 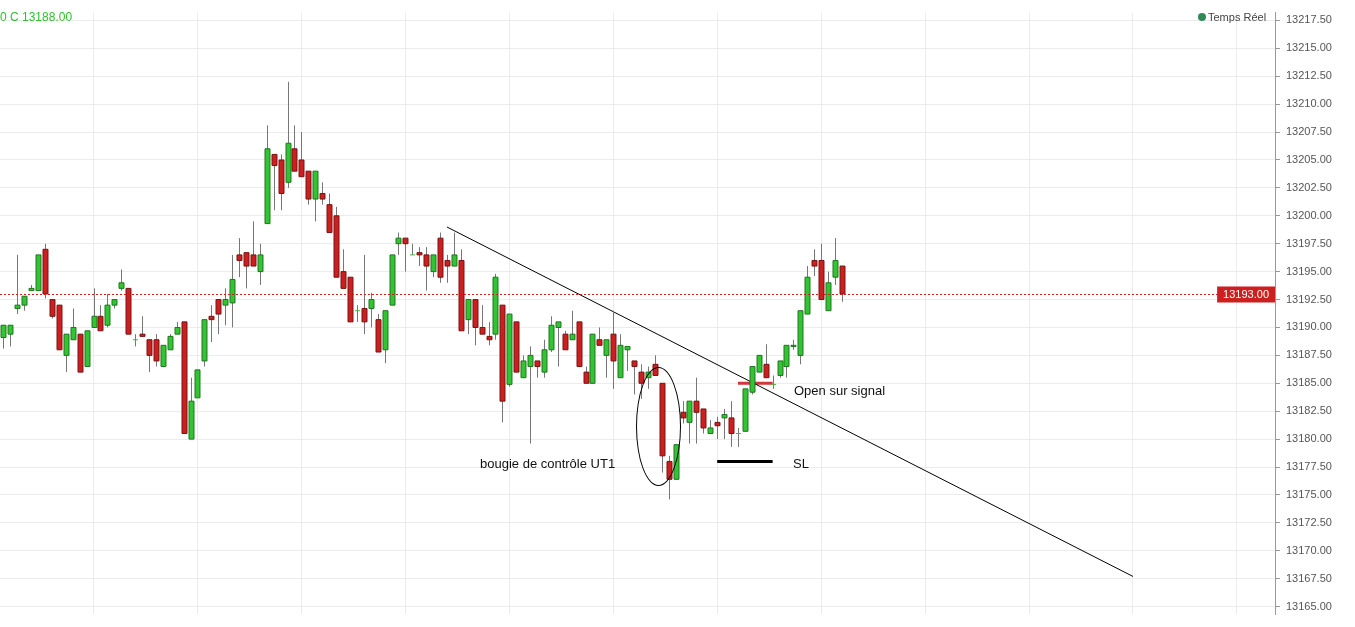 I want to click on y-tick-label: 13212.50, so click(x=1309, y=75).